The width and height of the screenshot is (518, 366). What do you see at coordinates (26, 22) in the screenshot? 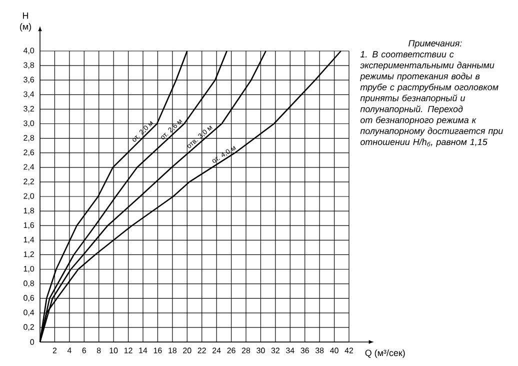
I see `y-axis-title: Н (м)` at bounding box center [26, 22].